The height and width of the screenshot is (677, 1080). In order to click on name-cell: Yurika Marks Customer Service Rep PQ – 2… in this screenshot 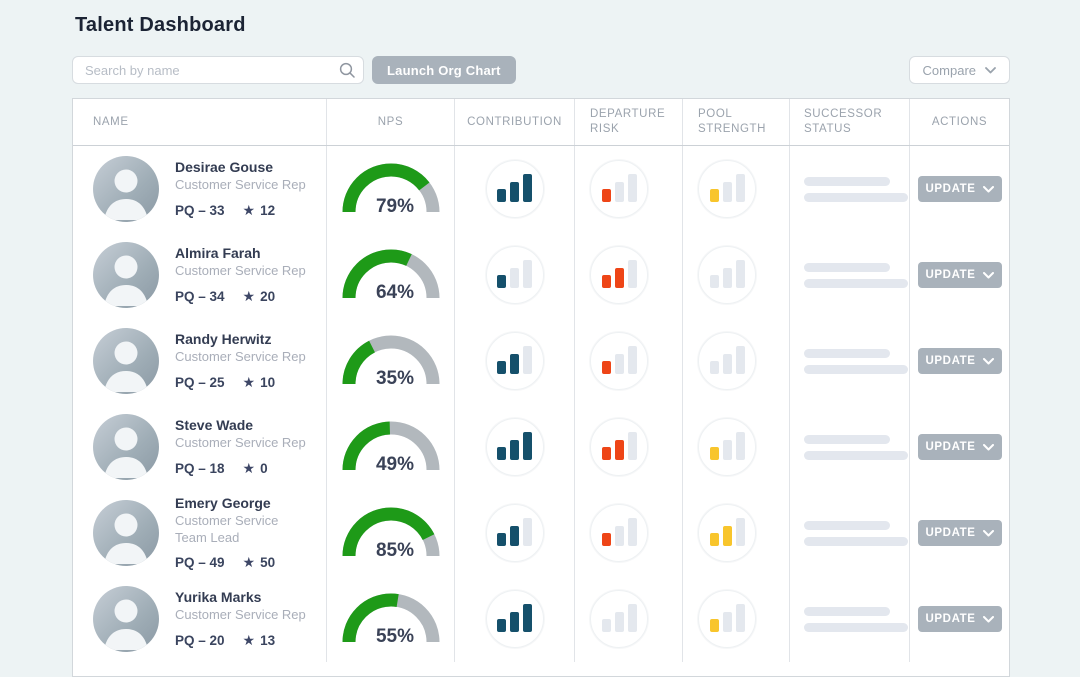, I will do `click(199, 619)`.